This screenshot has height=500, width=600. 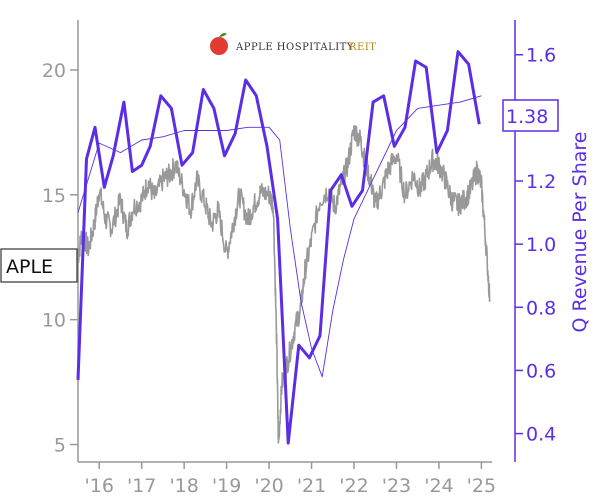 I want to click on current-value-frame, so click(x=530, y=115).